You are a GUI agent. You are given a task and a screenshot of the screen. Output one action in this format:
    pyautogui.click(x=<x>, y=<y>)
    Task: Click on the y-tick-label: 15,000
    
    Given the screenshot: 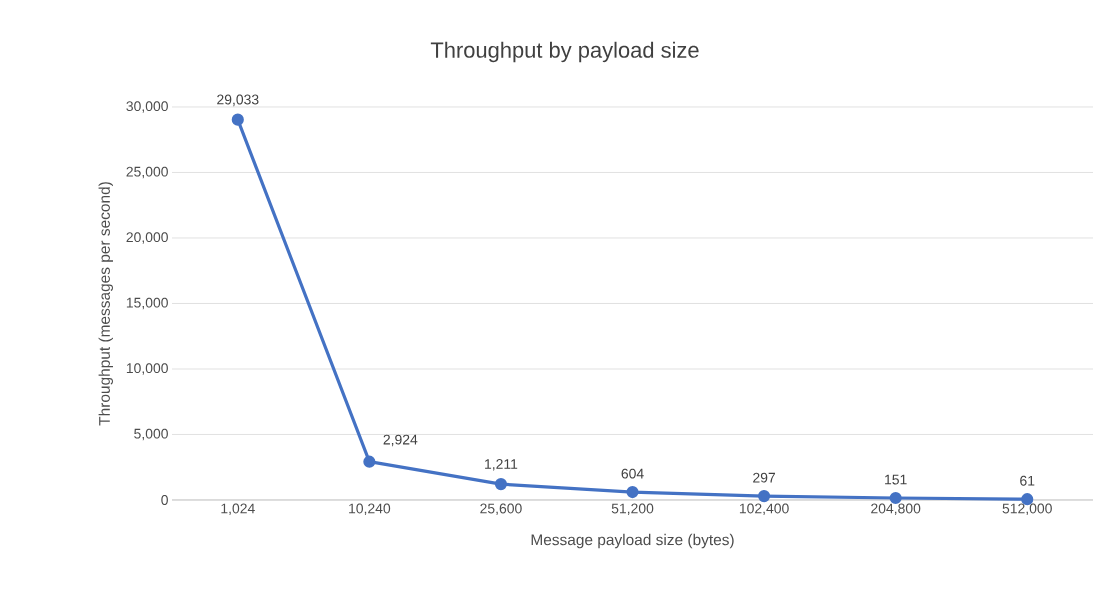 What is the action you would take?
    pyautogui.click(x=147, y=303)
    